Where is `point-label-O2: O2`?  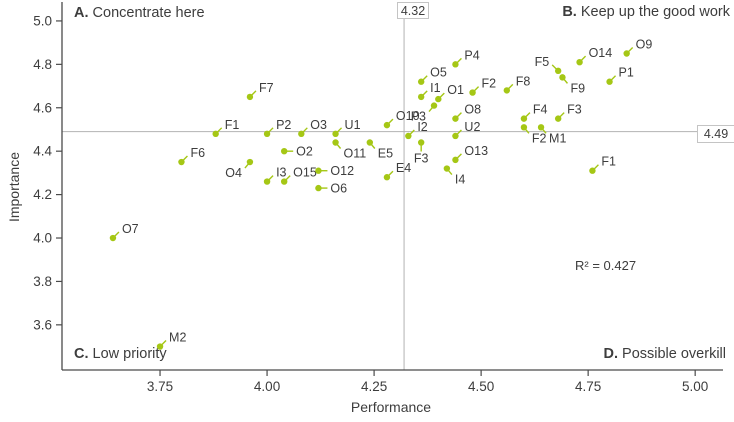 point-label-O2: O2 is located at coordinates (304, 152).